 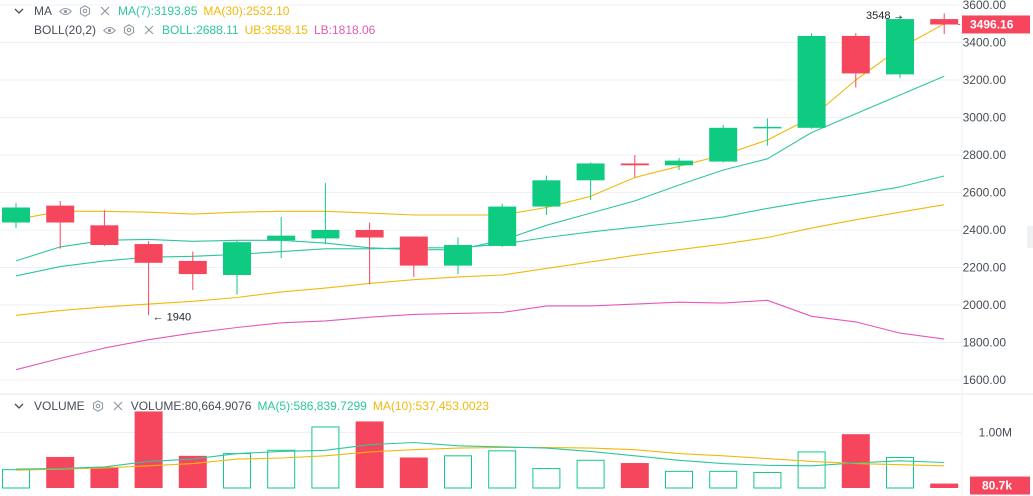 I want to click on volume-ma10-value: MA(10):537,453.0023, so click(x=430, y=406).